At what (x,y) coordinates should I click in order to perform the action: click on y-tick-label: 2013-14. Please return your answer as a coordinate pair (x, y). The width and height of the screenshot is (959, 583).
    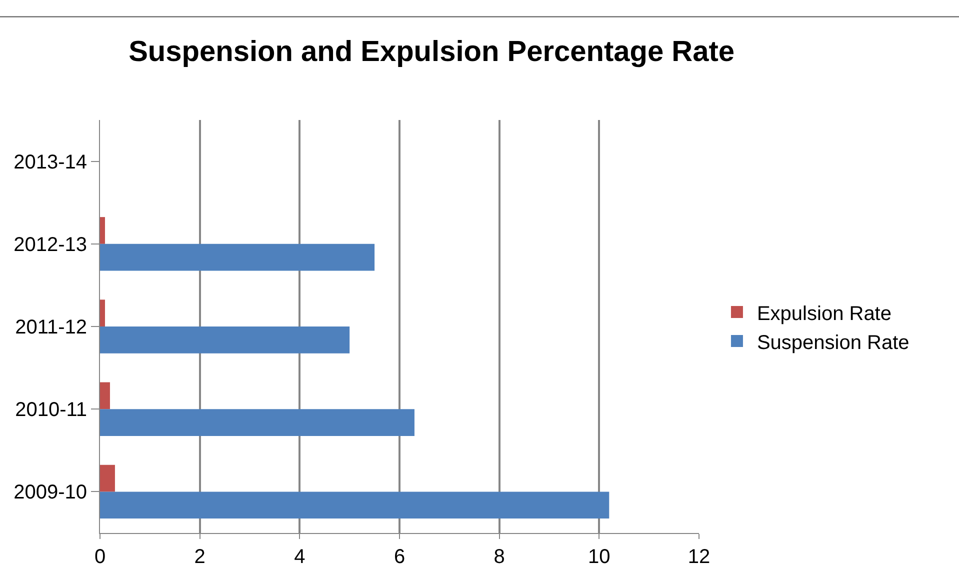
    Looking at the image, I should click on (50, 162).